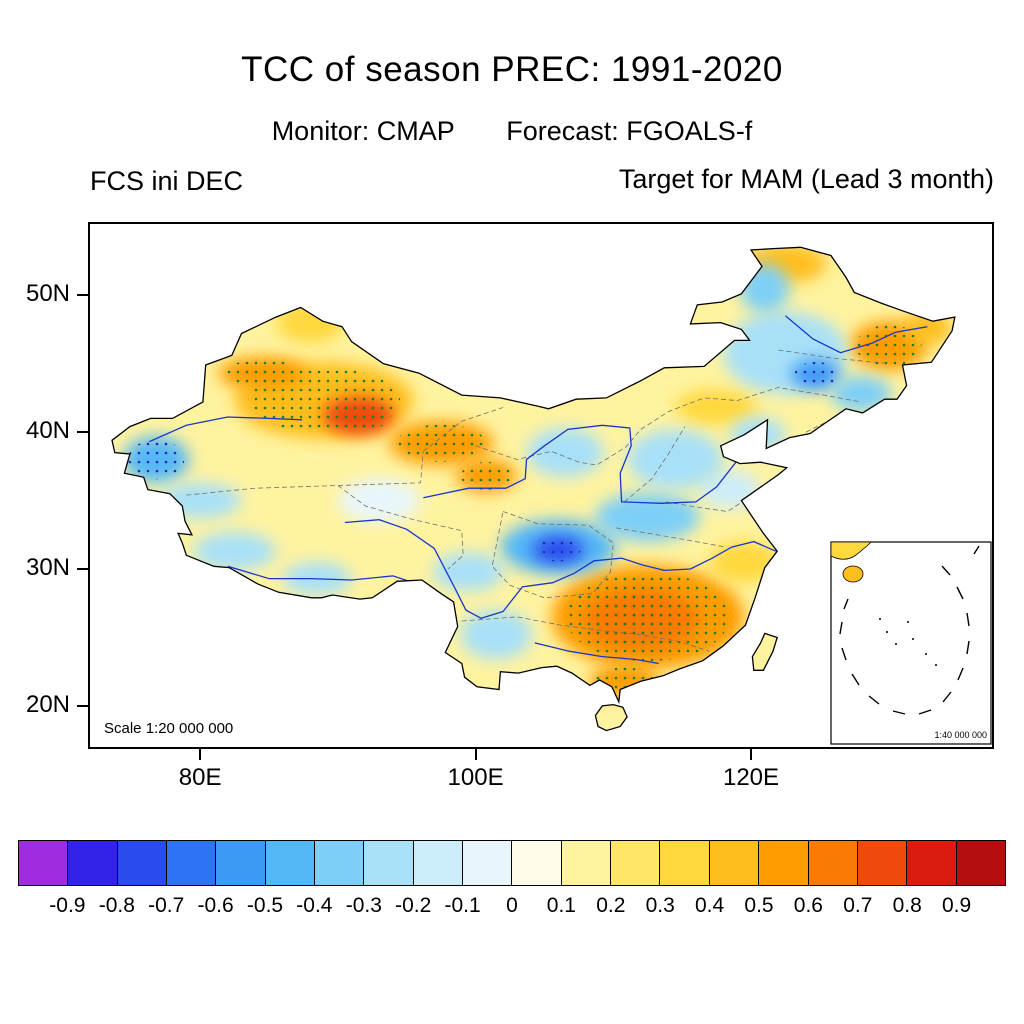 The width and height of the screenshot is (1024, 1024). I want to click on colorbar-tick-label: -0.2, so click(413, 905).